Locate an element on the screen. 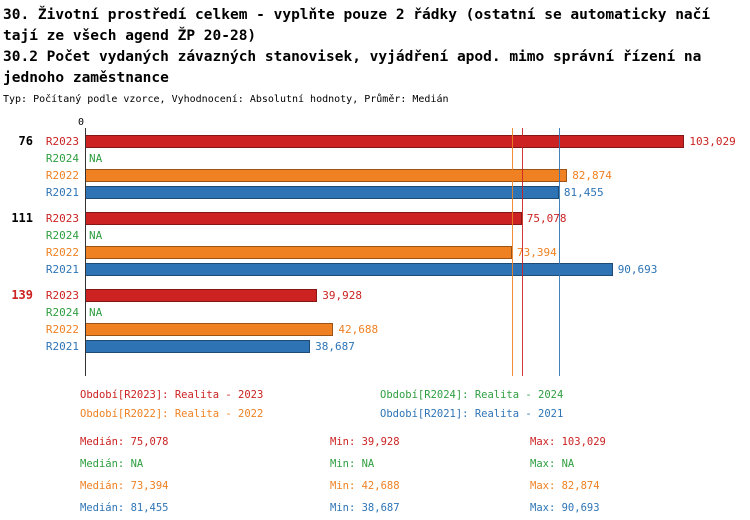 This screenshot has width=750, height=520. x-axis-tick-zero: 0 is located at coordinates (81, 122).